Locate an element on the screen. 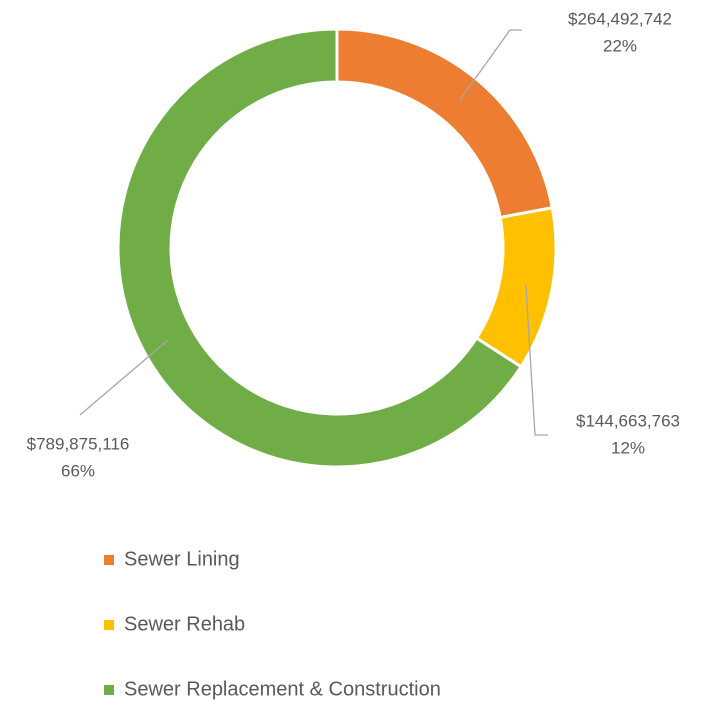 This screenshot has height=703, width=712. legend-label: Sewer Replacement & Construction is located at coordinates (282, 689).